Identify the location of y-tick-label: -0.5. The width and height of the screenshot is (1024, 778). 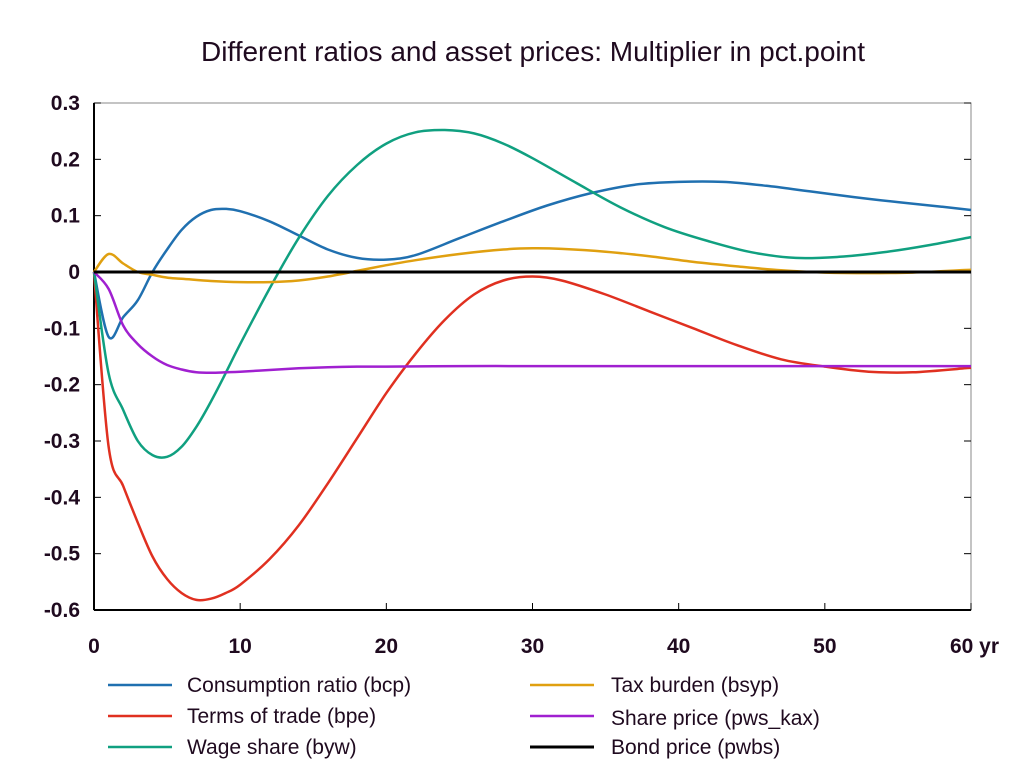
(62, 554).